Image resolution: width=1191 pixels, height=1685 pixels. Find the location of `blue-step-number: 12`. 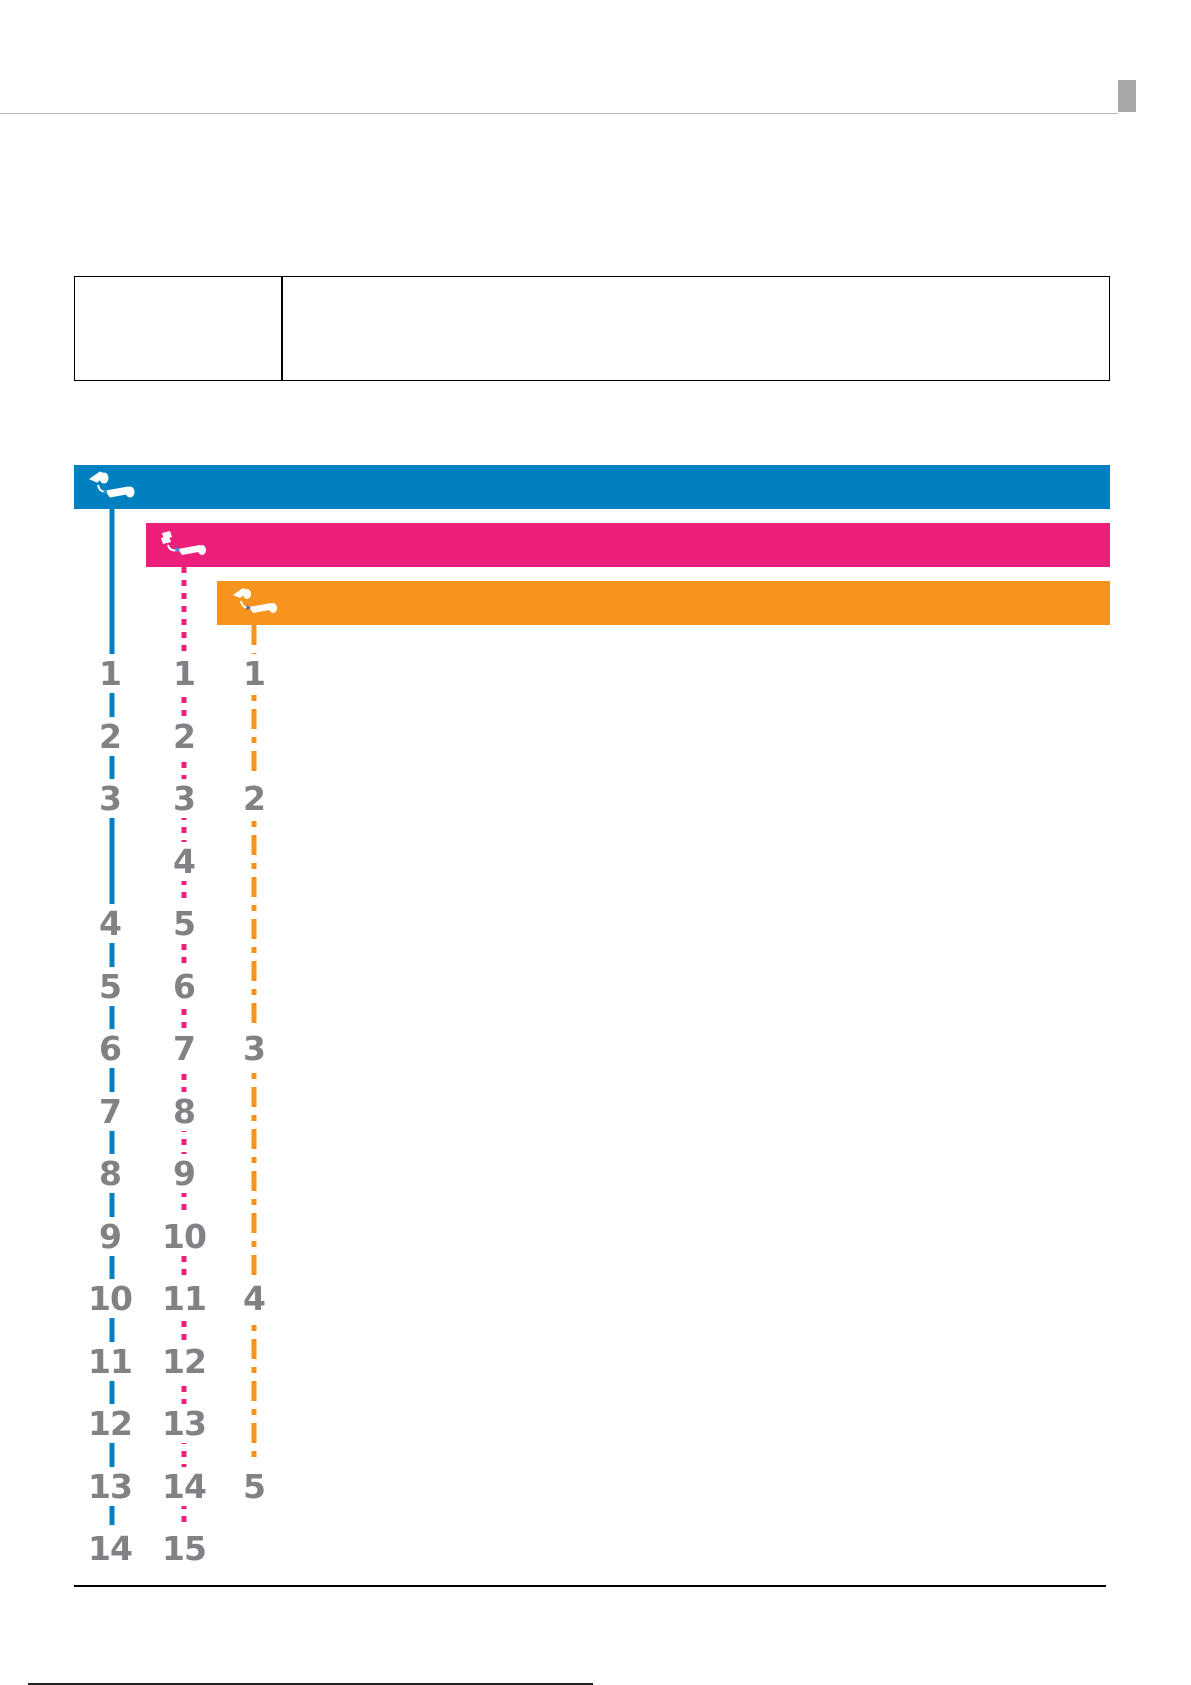

blue-step-number: 12 is located at coordinates (110, 1423).